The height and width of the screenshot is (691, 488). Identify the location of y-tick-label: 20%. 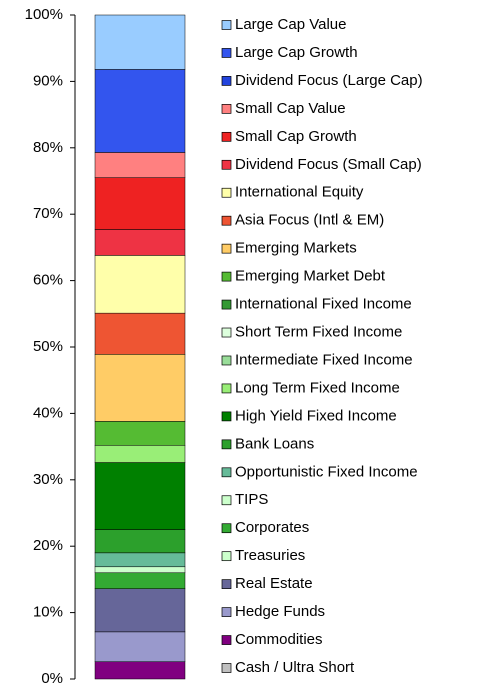
(48, 545).